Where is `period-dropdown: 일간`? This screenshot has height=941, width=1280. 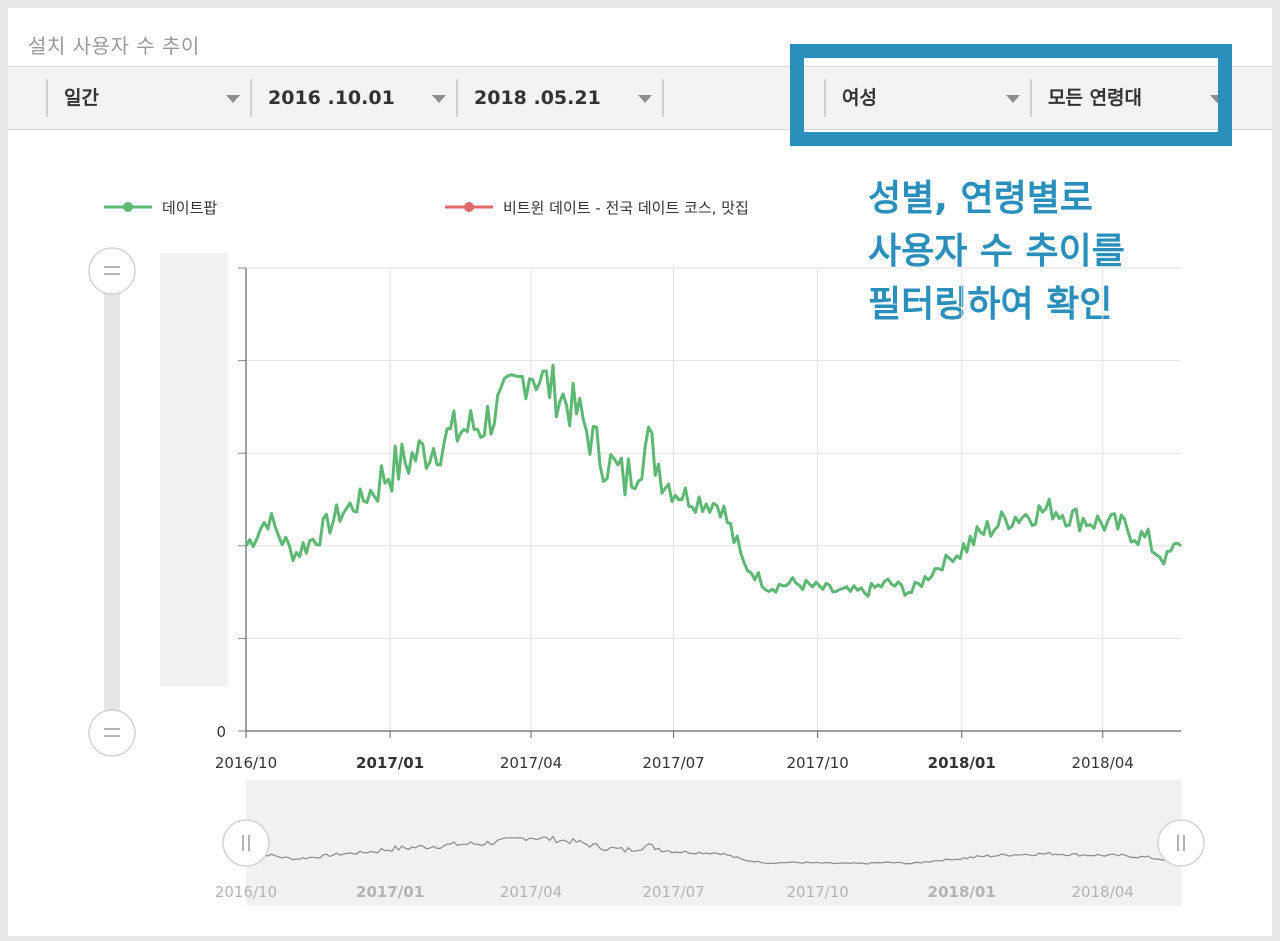 period-dropdown: 일간 is located at coordinates (146, 98).